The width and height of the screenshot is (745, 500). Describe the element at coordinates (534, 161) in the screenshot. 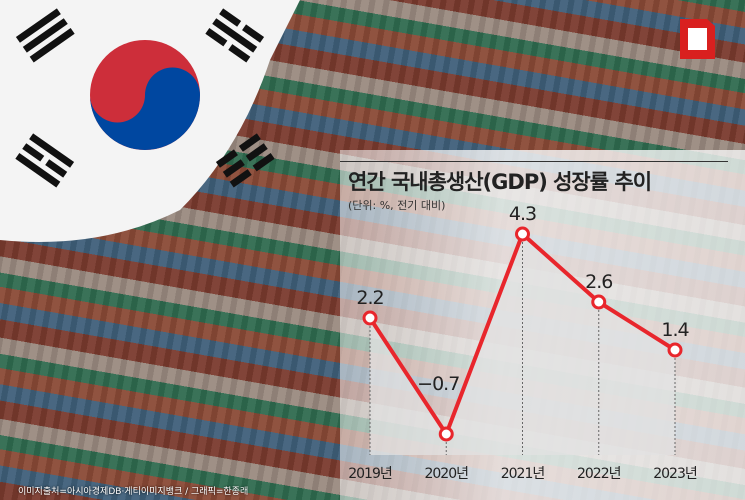

I see `title-divider` at that location.